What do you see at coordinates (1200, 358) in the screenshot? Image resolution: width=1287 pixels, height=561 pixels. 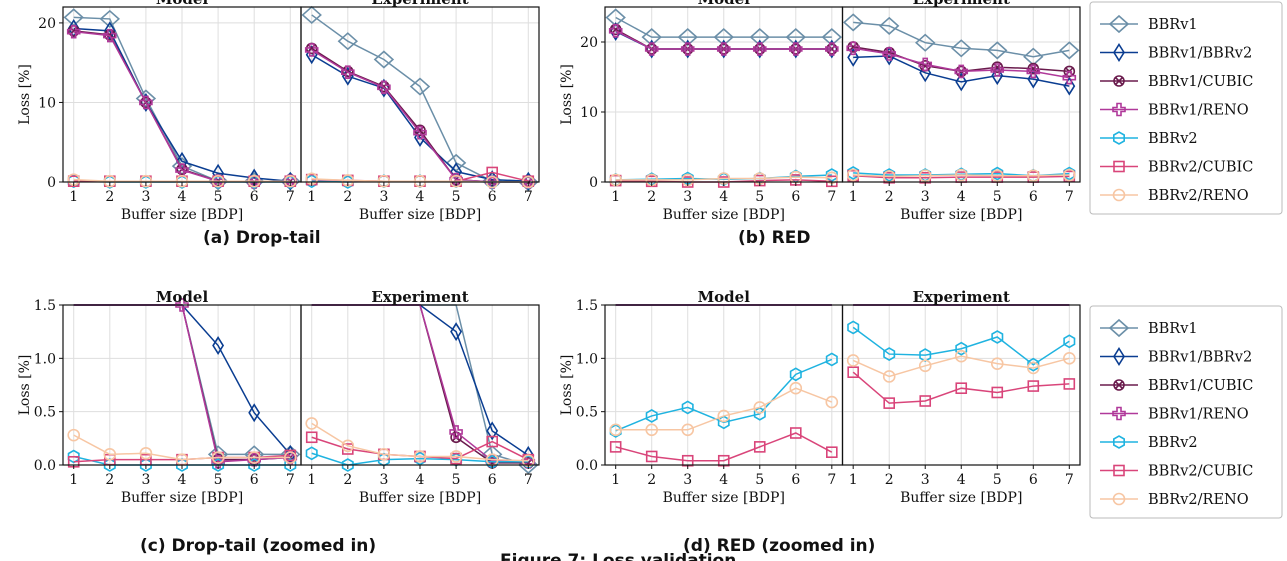 I see `legend-label: BBRv1/BBRv2` at bounding box center [1200, 358].